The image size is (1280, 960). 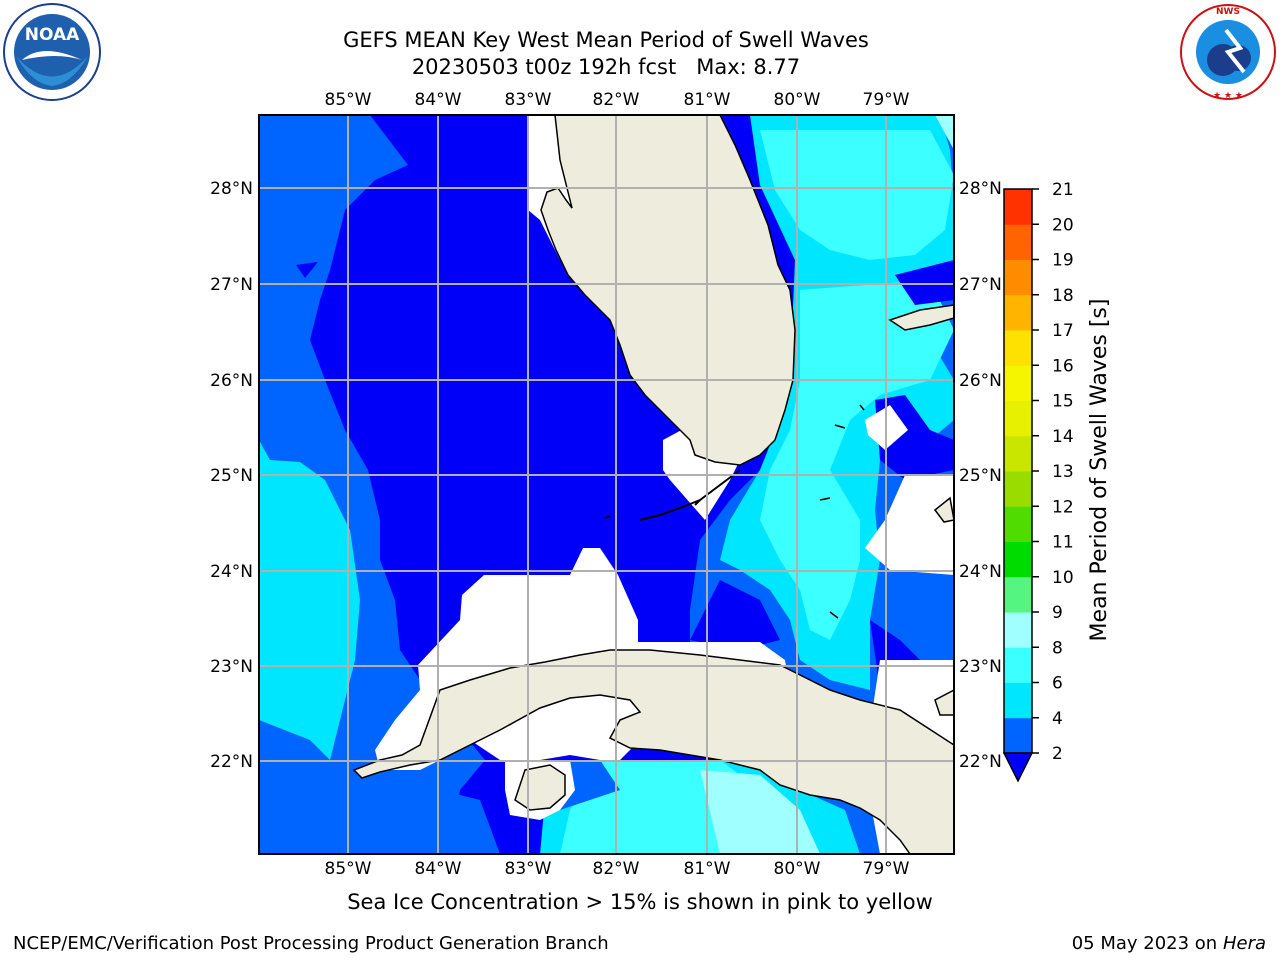 I want to click on lat-label-left: 25°N, so click(x=231, y=476).